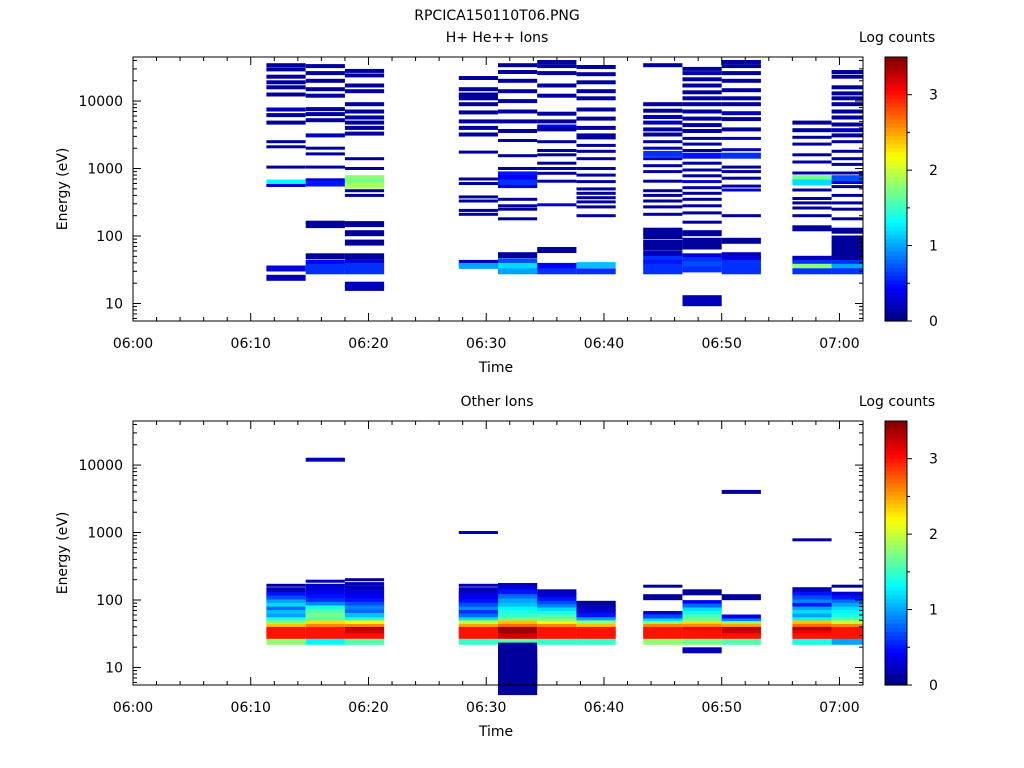 This screenshot has width=1024, height=768. Describe the element at coordinates (897, 402) in the screenshot. I see `colorbar-label: Log counts` at that location.